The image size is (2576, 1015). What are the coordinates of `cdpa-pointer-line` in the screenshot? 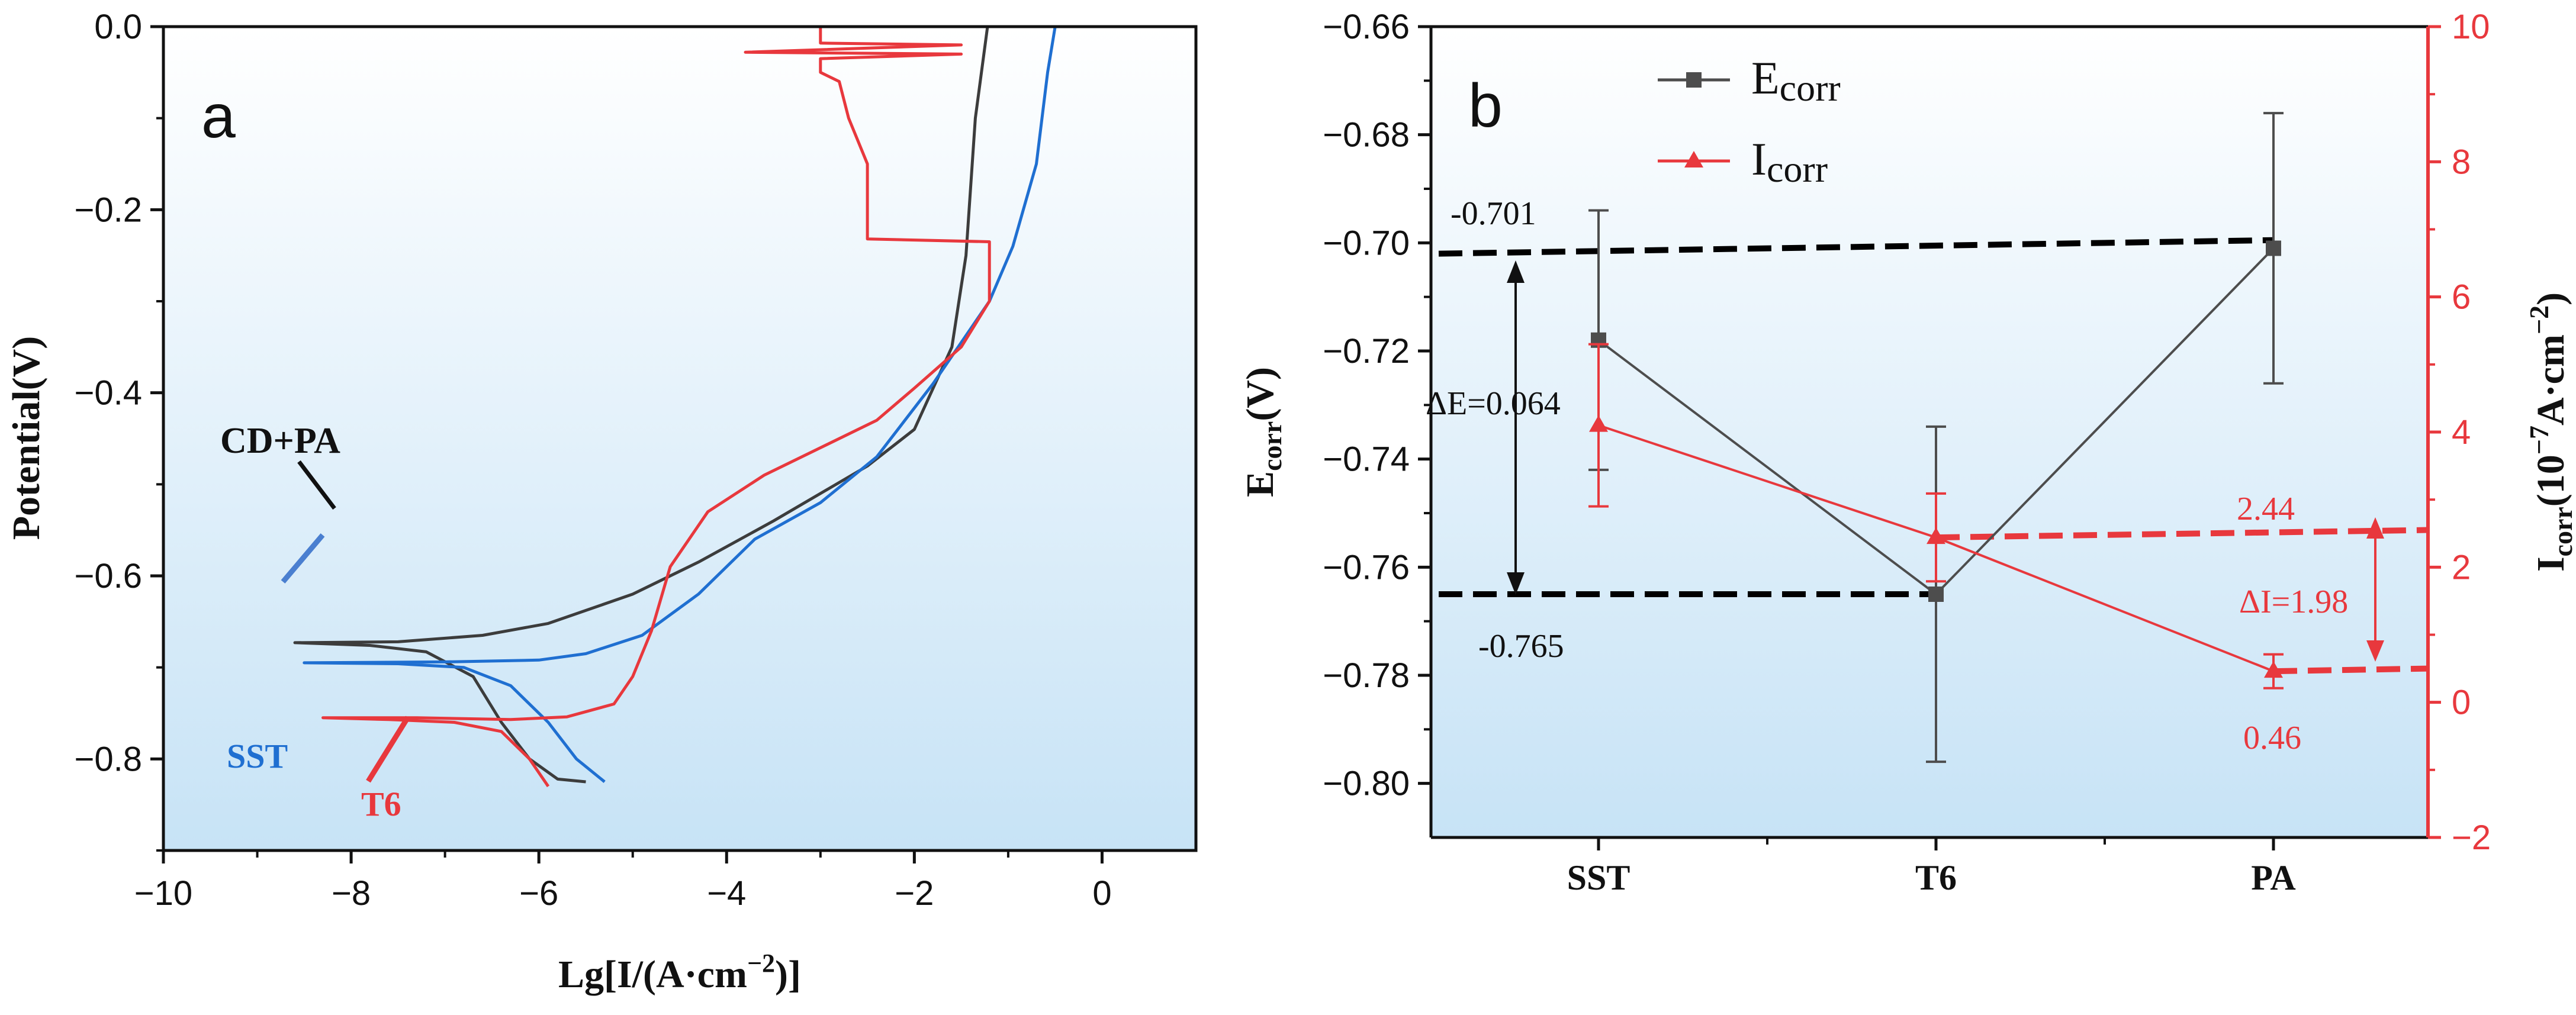 It's located at (316, 485).